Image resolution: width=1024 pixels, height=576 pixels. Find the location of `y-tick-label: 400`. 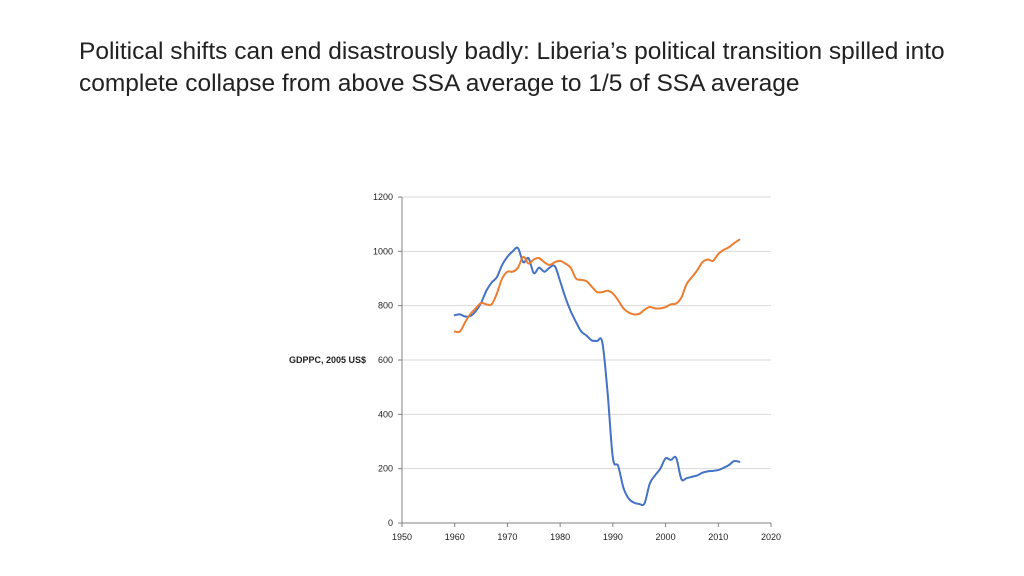

y-tick-label: 400 is located at coordinates (385, 414).